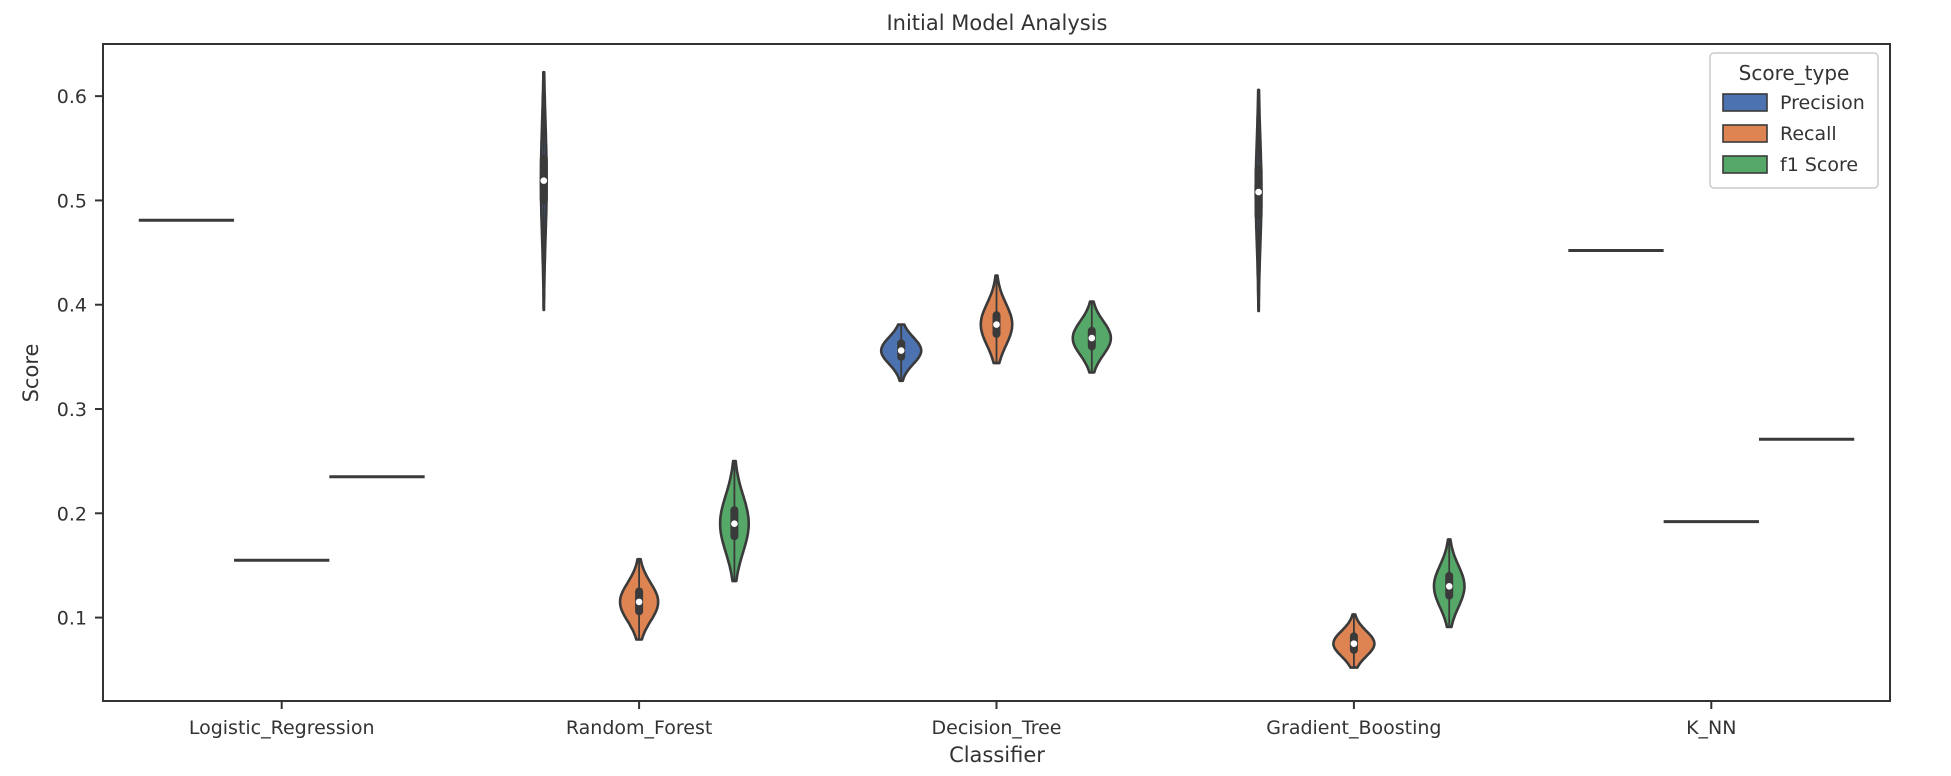 The width and height of the screenshot is (1951, 776). I want to click on x-tick-label-k-nn: K_NN, so click(1711, 728).